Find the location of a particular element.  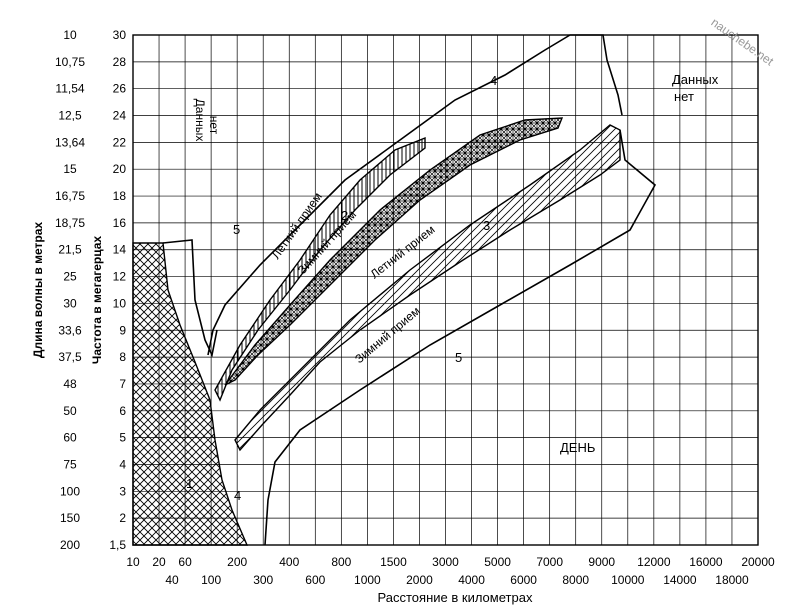

region-label-4-top: 4 is located at coordinates (493, 80).